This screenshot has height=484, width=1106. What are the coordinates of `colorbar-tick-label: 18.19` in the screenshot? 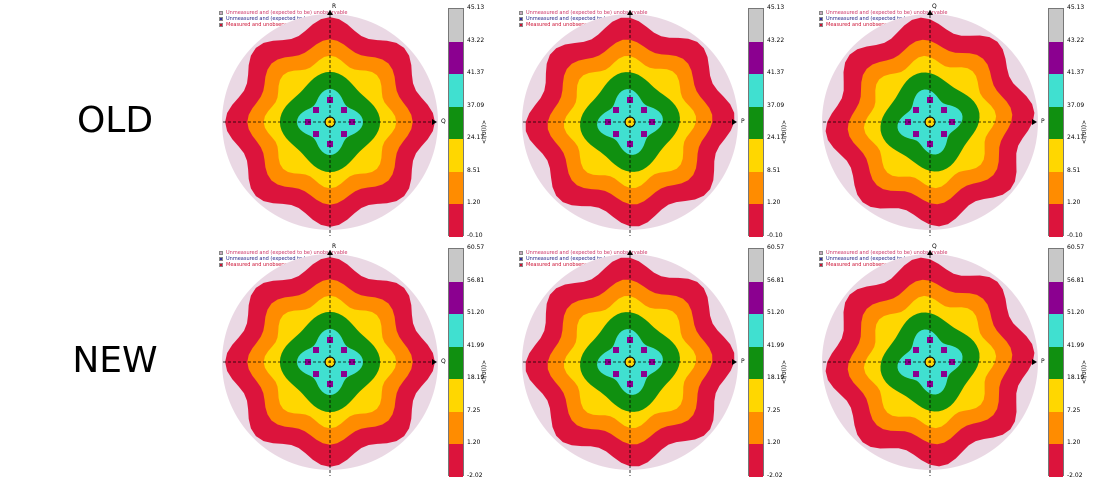 It's located at (776, 378).